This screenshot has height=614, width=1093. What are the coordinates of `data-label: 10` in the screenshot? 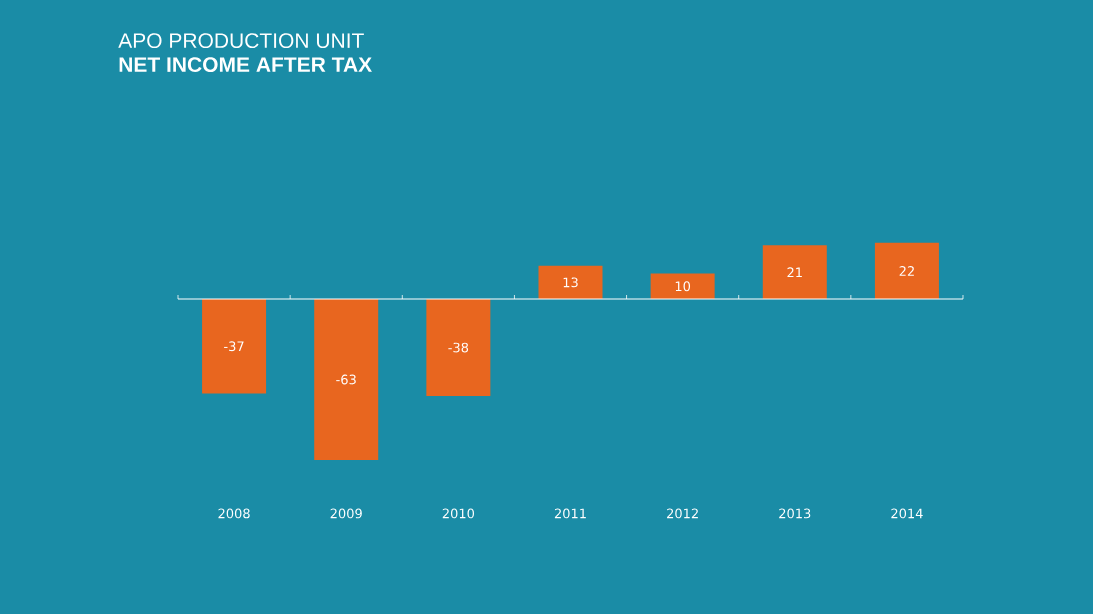 It's located at (683, 286).